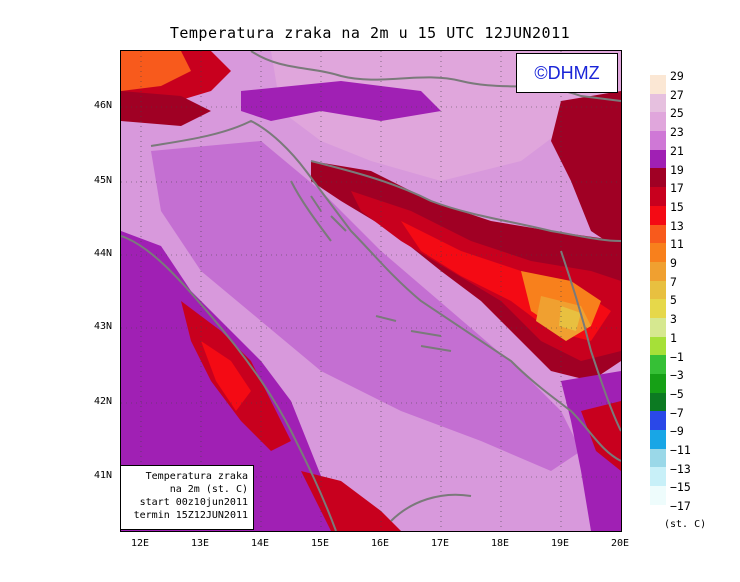 The image size is (740, 582). What do you see at coordinates (673, 319) in the screenshot?
I see `legend-label: 3` at bounding box center [673, 319].